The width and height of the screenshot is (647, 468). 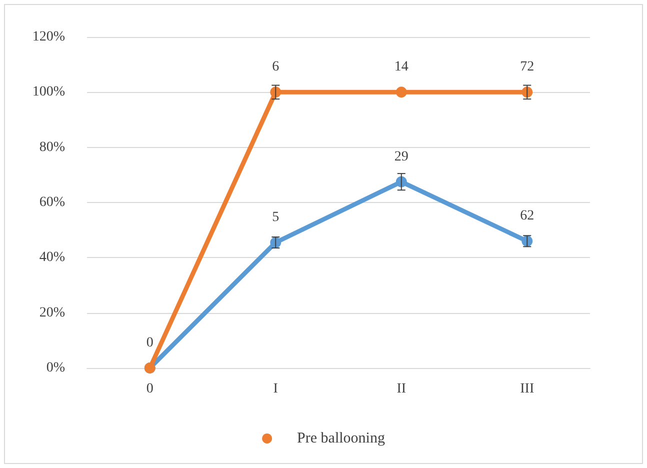 What do you see at coordinates (275, 389) in the screenshot?
I see `x-tick-label: I` at bounding box center [275, 389].